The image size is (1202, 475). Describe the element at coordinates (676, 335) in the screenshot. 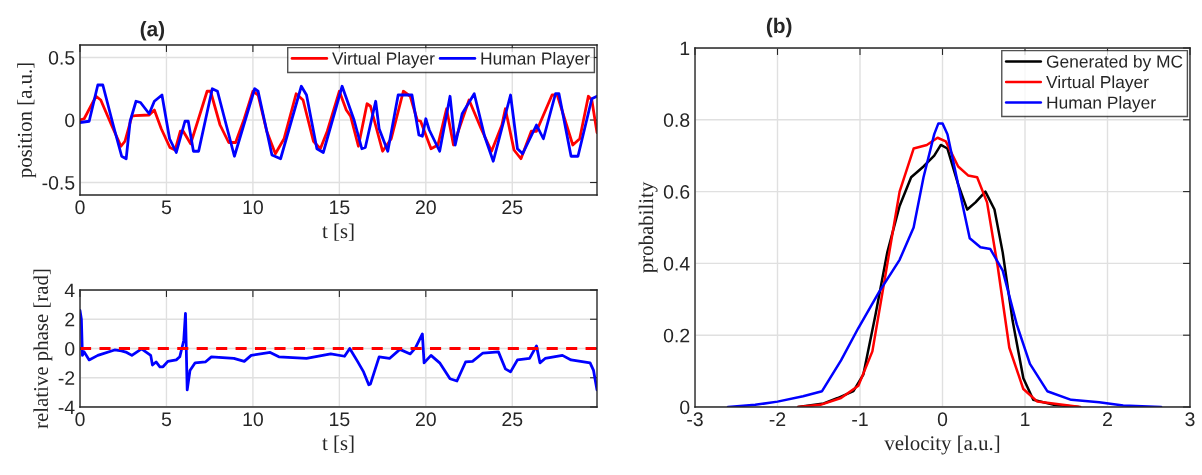

I see `y-tick-label: 0.2` at that location.